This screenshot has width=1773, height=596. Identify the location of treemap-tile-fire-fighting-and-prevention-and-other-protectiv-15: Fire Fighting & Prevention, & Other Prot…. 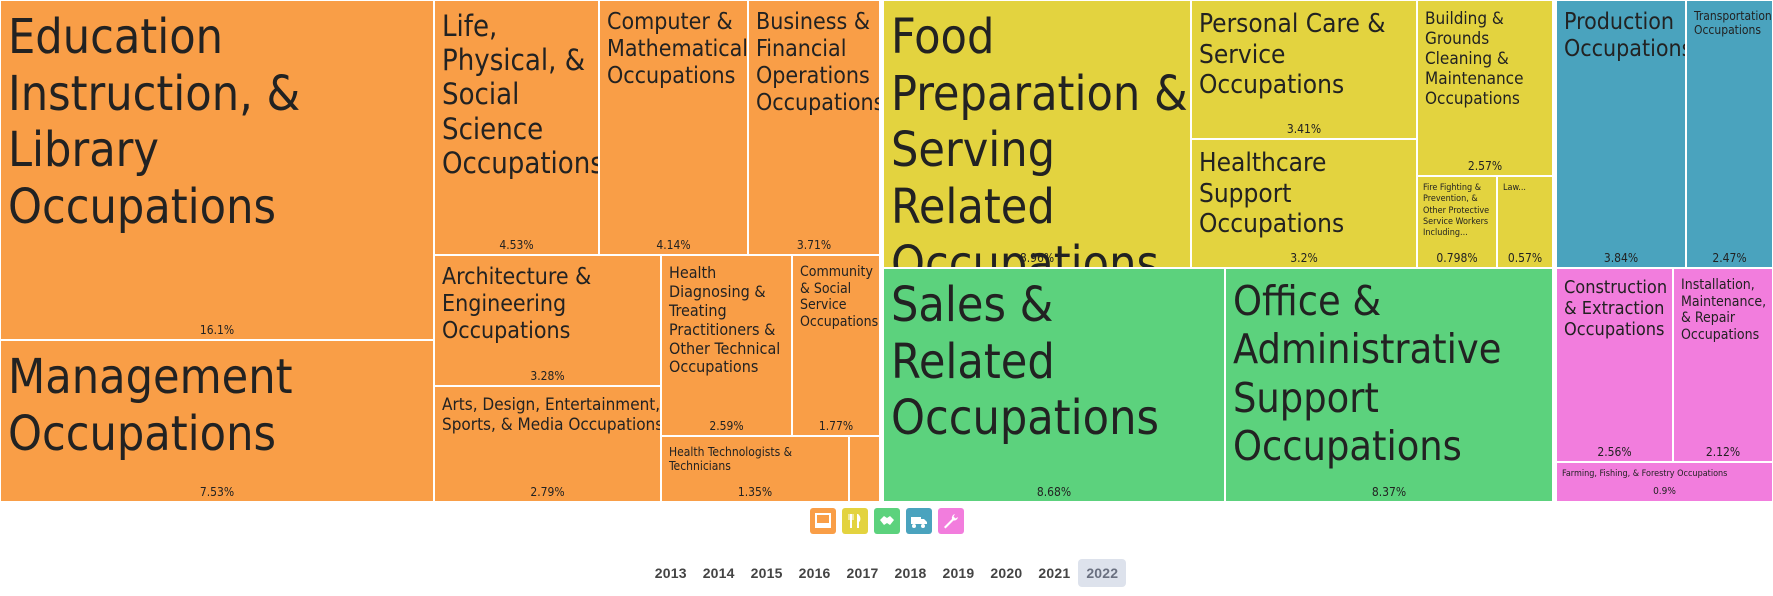
(1457, 222).